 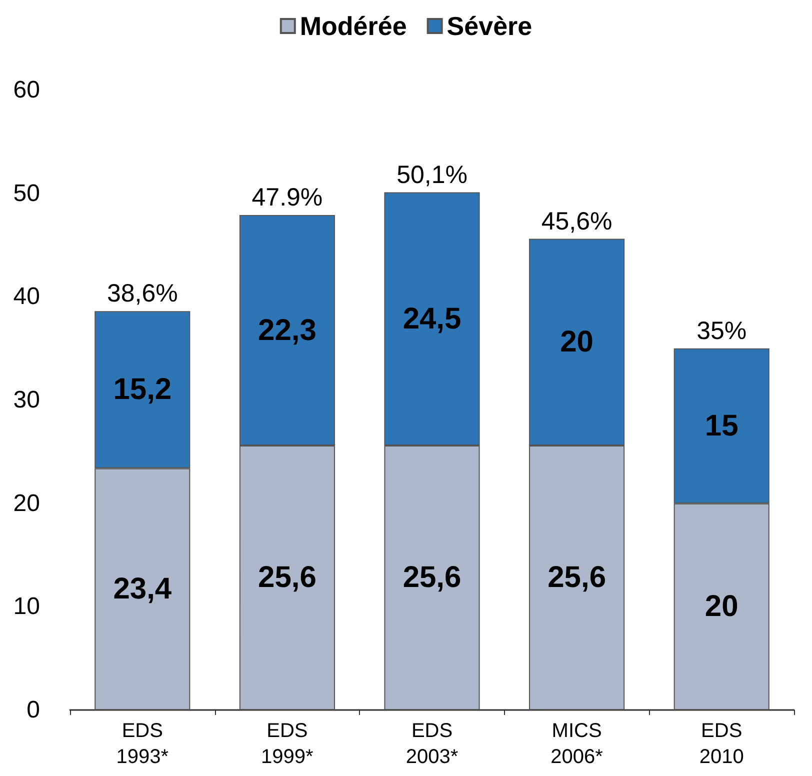 I want to click on y-tick-label: 20, so click(x=26, y=503).